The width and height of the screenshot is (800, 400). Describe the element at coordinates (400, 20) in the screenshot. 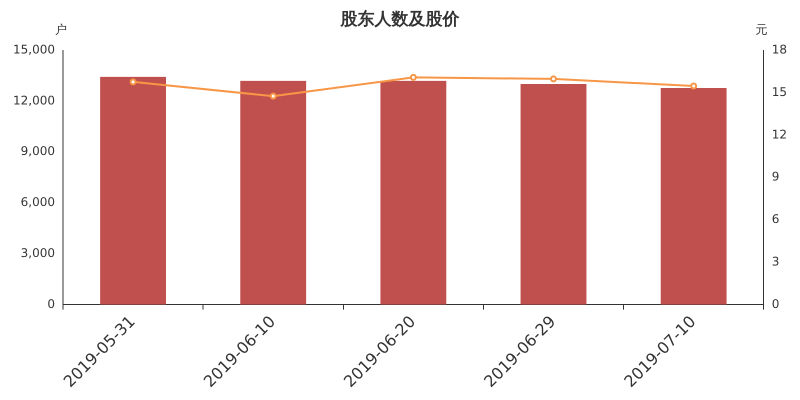

I see `chart-title: 股东人数及股价` at that location.